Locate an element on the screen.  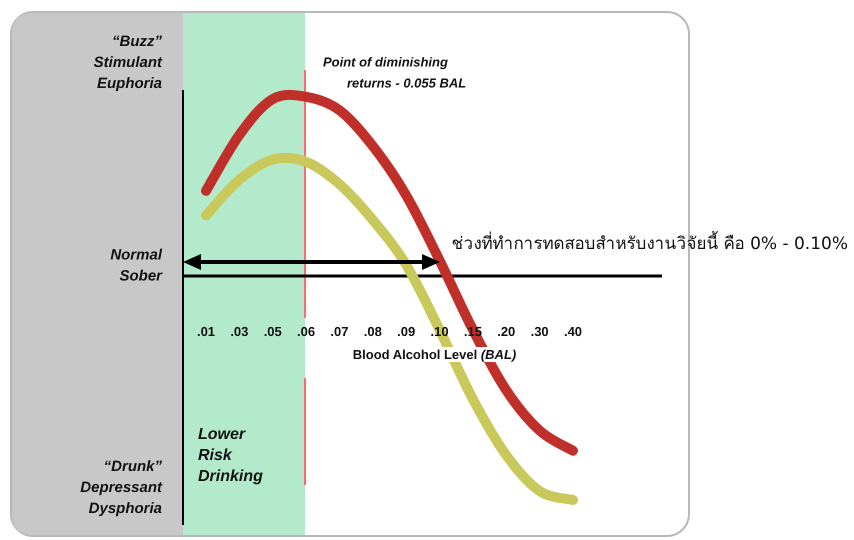
x-tick-label: .07 is located at coordinates (339, 331).